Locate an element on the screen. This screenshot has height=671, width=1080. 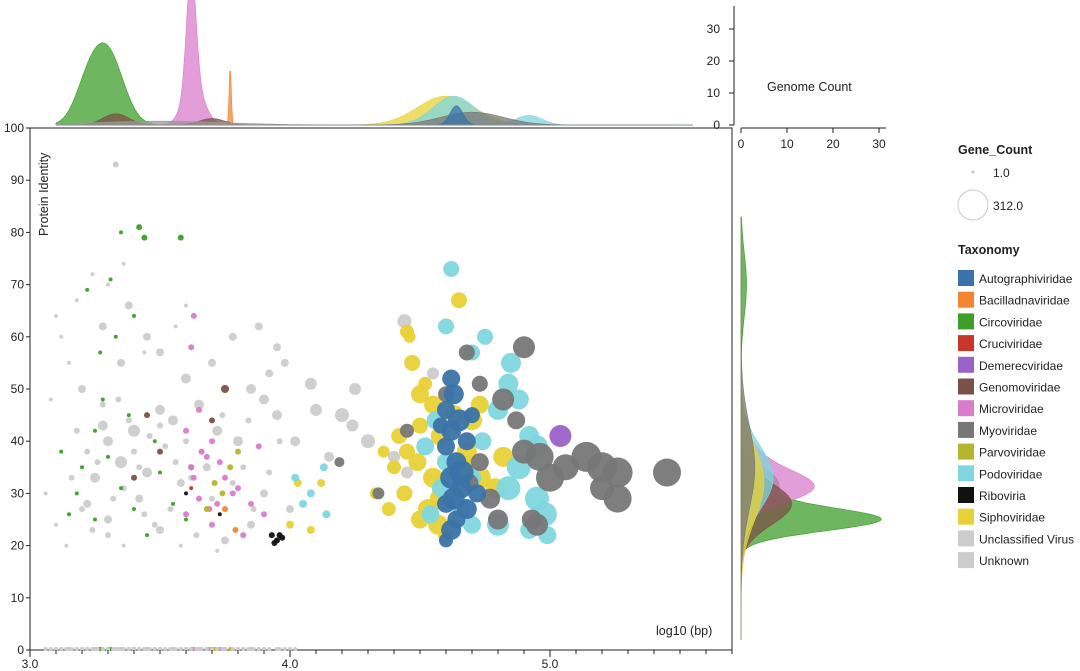
series-demerecviridae is located at coordinates (560, 435).